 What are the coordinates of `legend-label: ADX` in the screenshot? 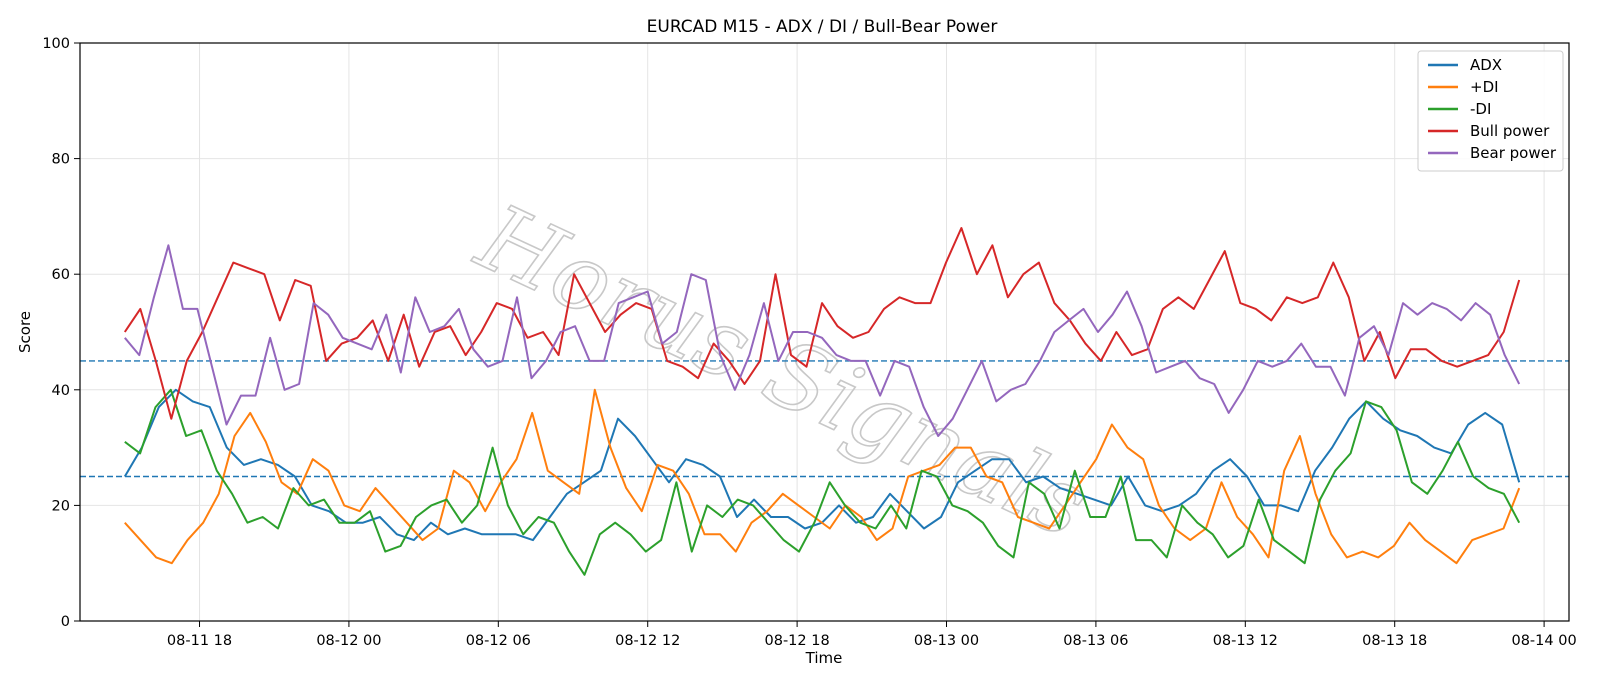 It's located at (1486, 65).